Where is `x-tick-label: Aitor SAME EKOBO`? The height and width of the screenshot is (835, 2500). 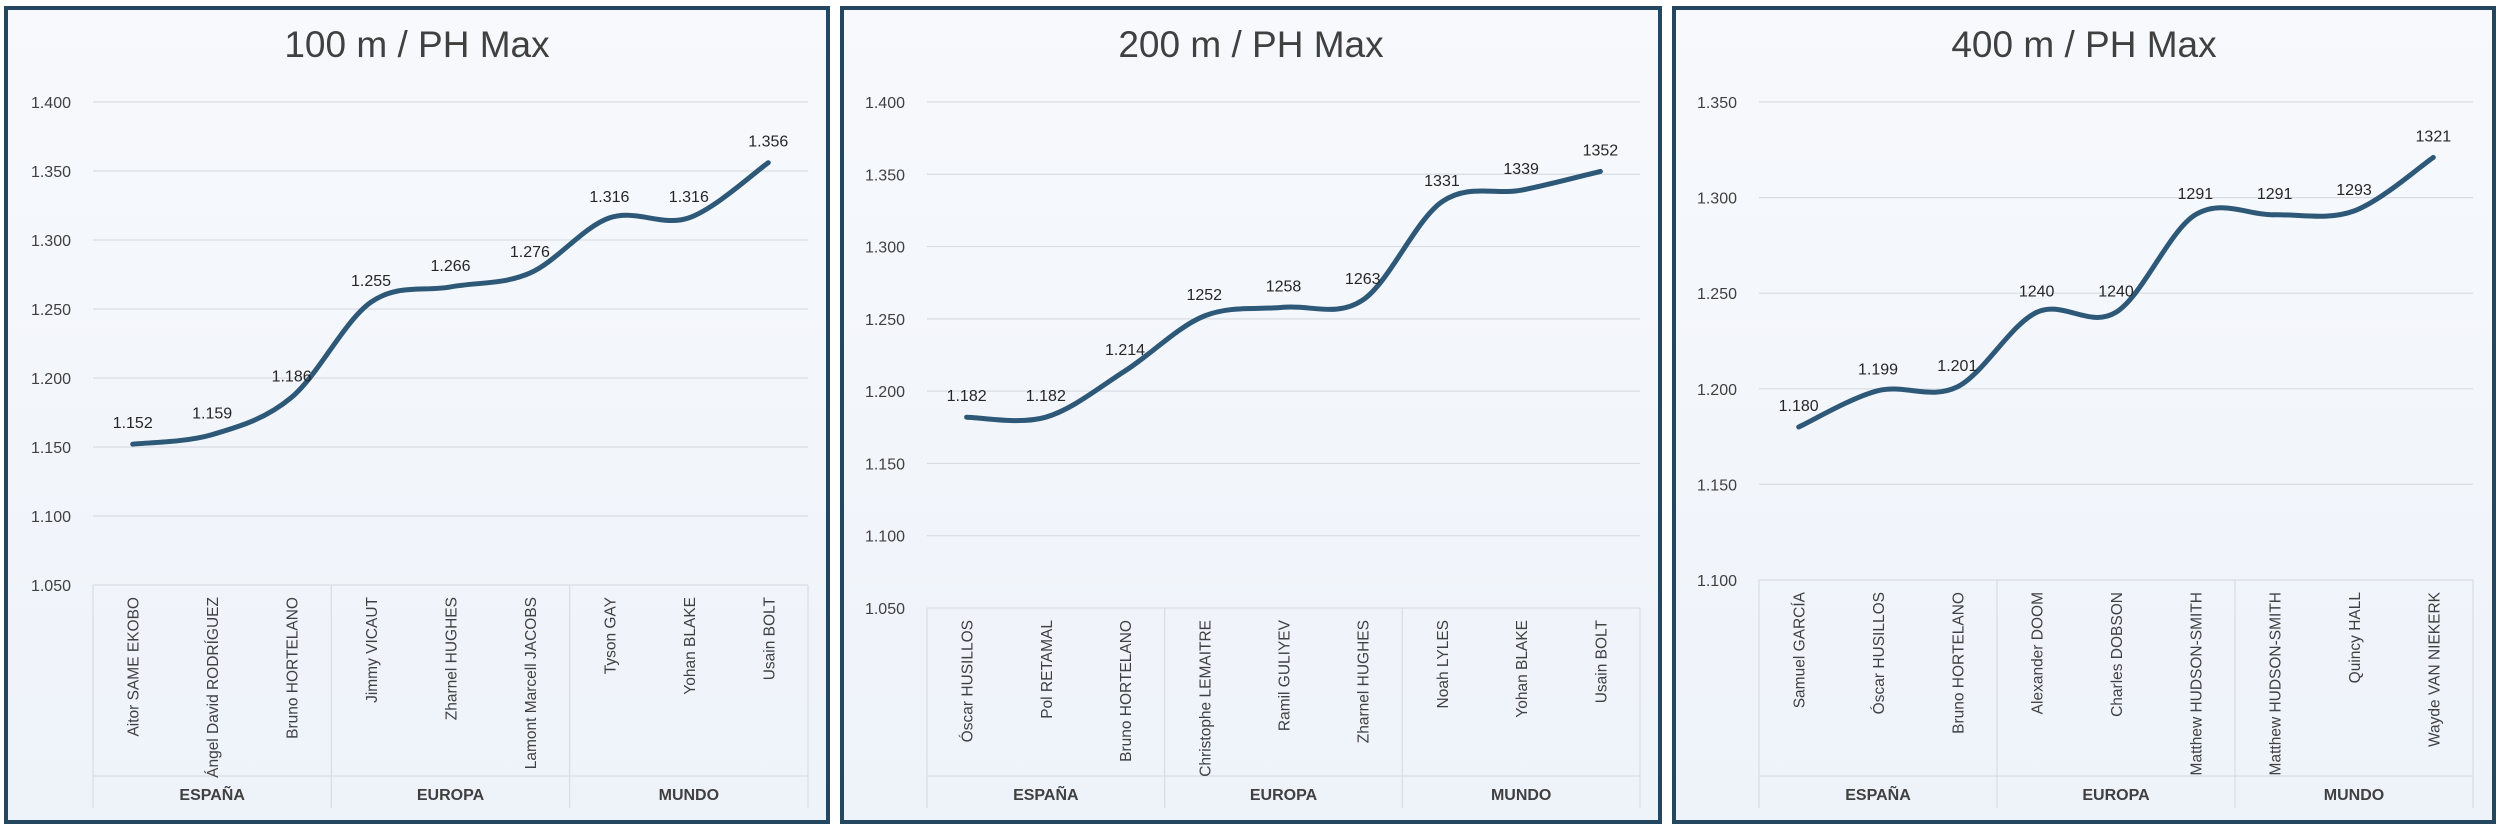 x-tick-label: Aitor SAME EKOBO is located at coordinates (134, 667).